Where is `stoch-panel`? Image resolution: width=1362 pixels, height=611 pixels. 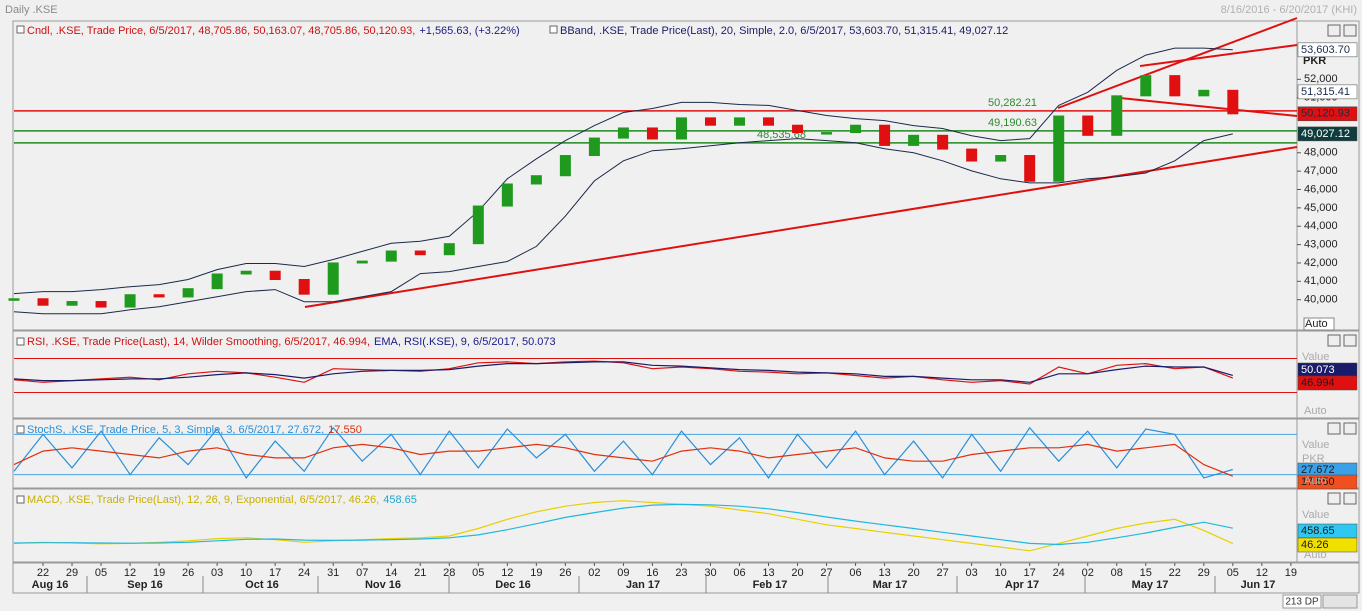
stoch-panel is located at coordinates (686, 453).